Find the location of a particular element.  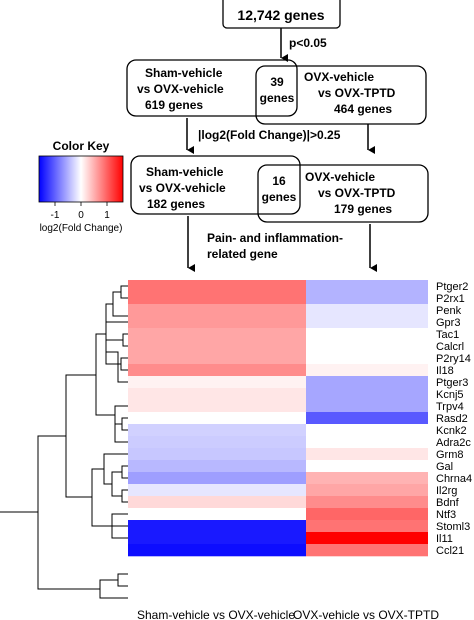

gene-label: Grm8 is located at coordinates (450, 455).